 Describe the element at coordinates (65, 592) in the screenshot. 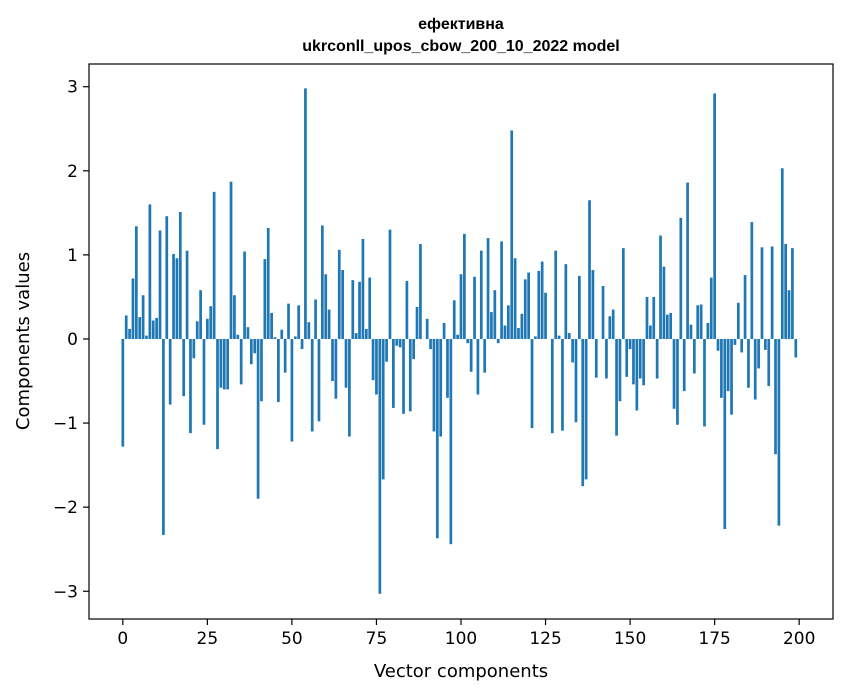

I see `y-tick-label: −3` at that location.